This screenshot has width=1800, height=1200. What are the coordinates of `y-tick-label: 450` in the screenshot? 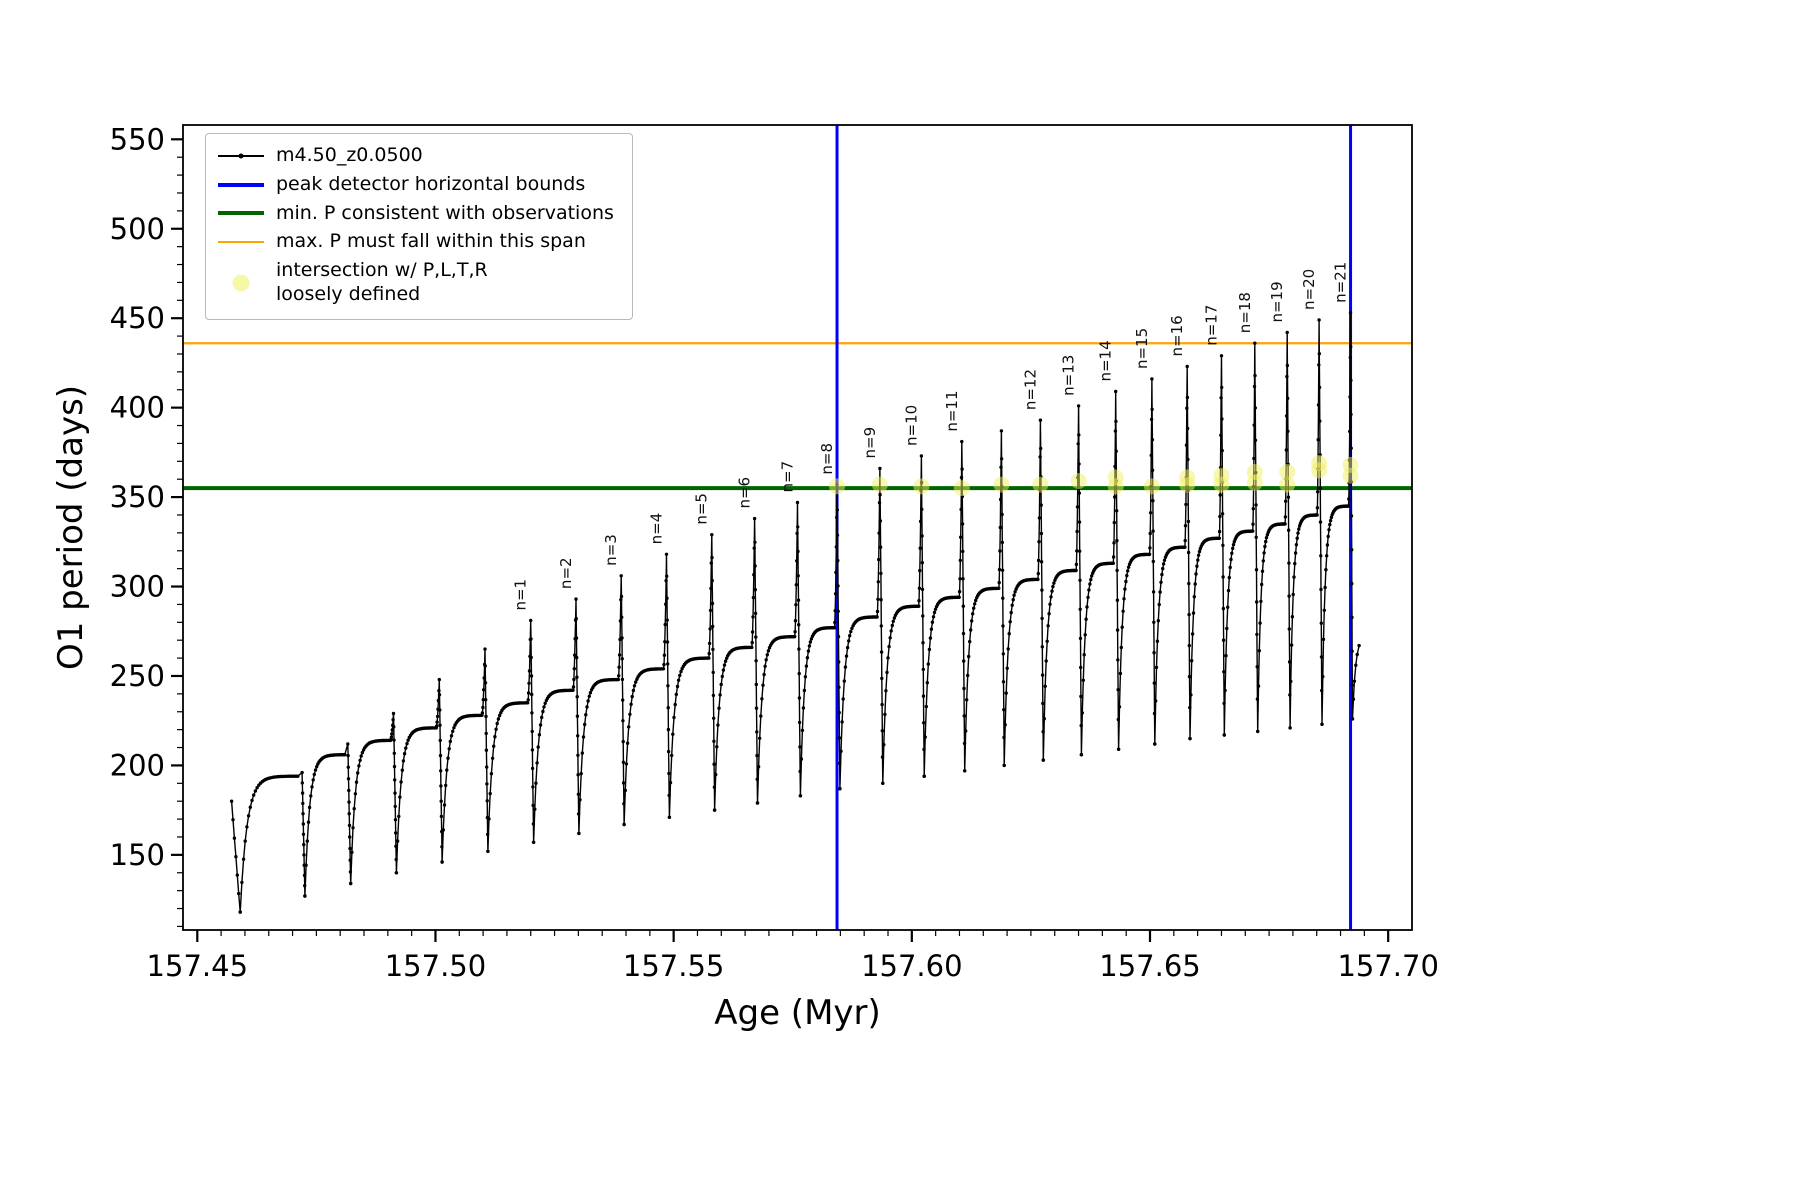 It's located at (137, 318).